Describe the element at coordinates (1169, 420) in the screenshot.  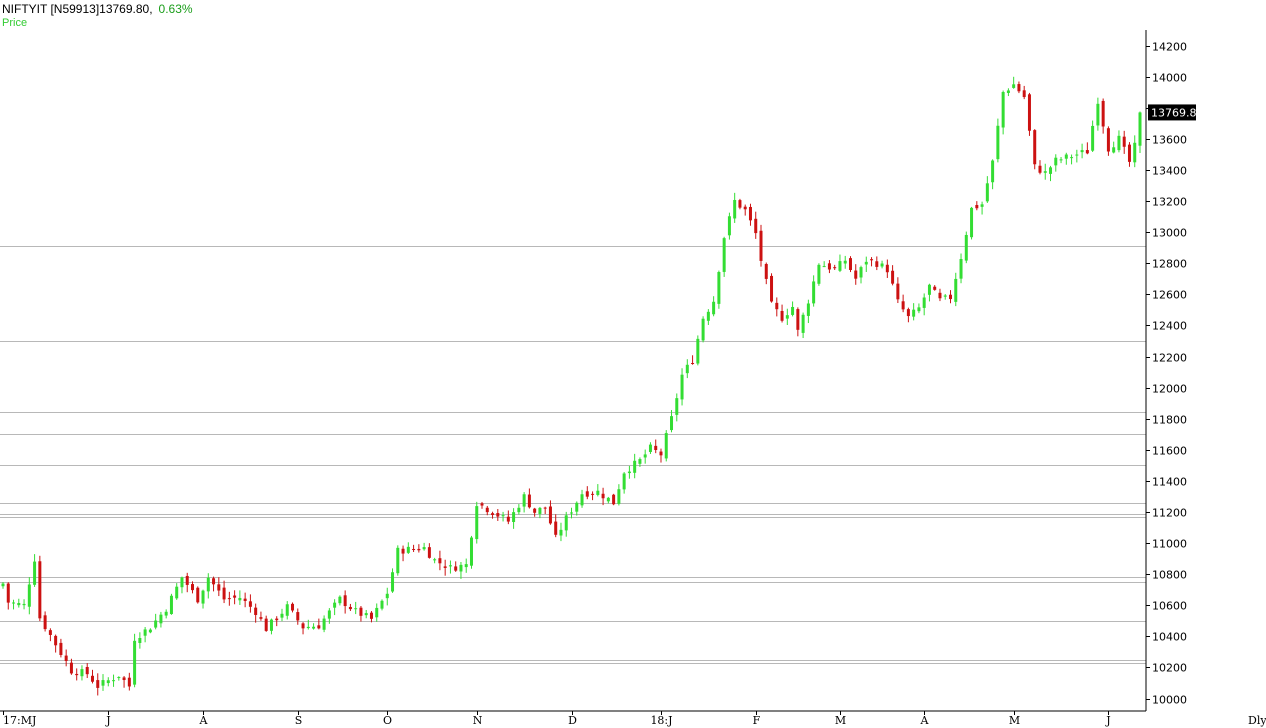
I see `y-tick-label-11800: 11800` at that location.